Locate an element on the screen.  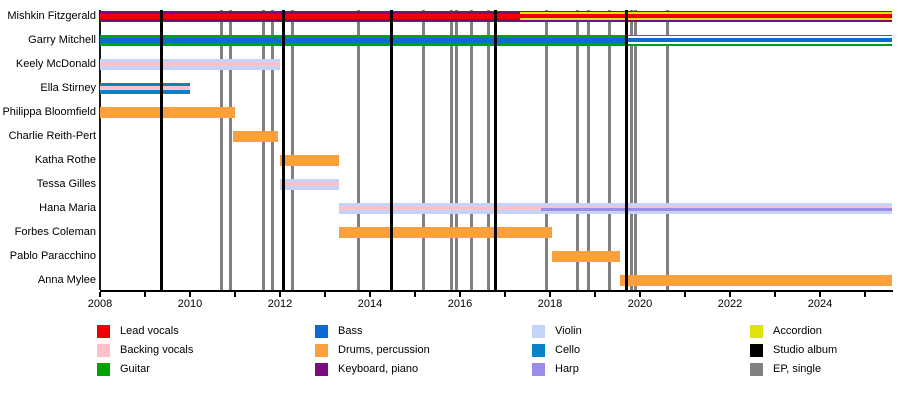
ep-single-swatch is located at coordinates (756, 369).